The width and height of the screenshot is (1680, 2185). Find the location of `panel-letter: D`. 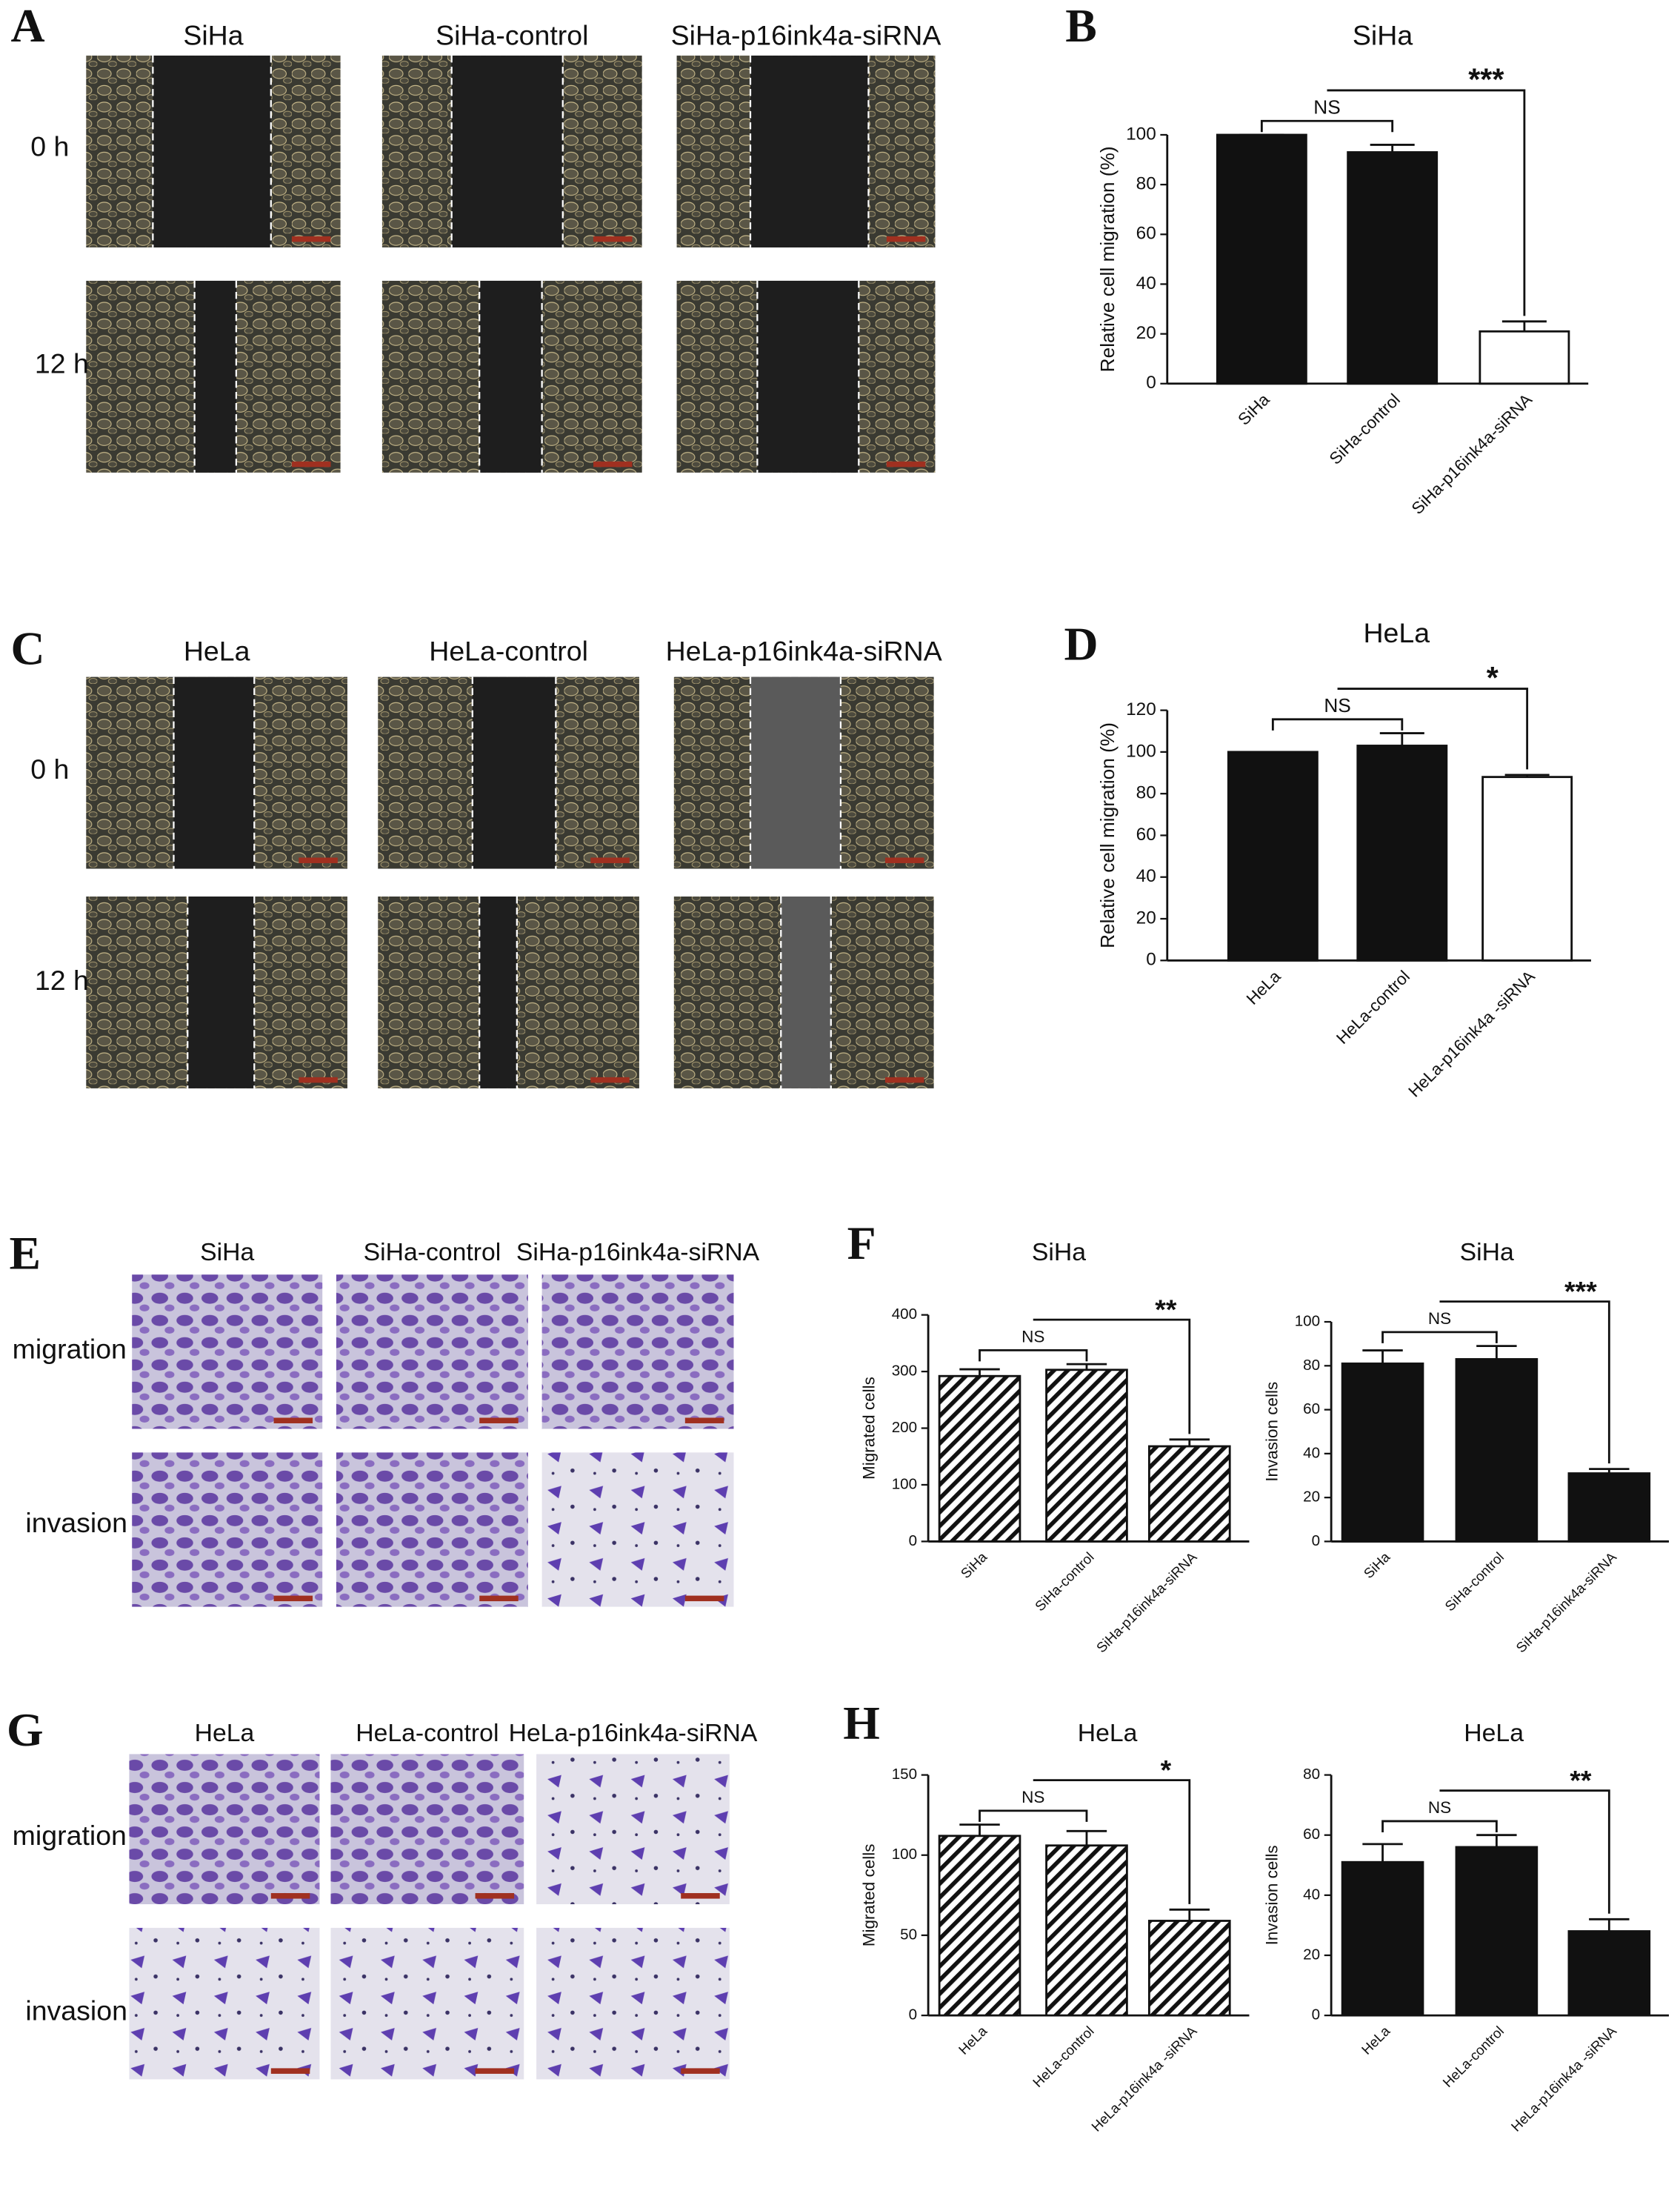

panel-letter: D is located at coordinates (1081, 644).